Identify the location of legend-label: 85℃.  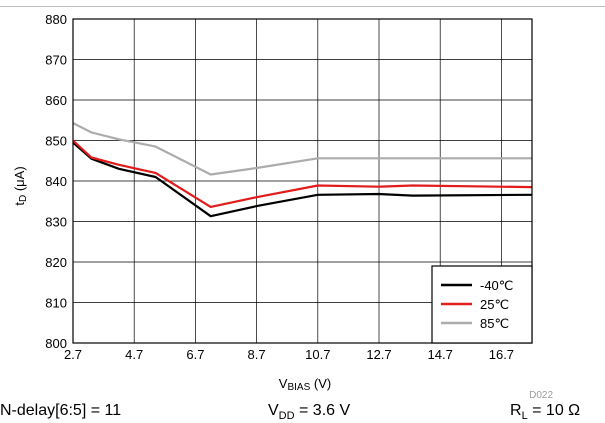
(494, 323).